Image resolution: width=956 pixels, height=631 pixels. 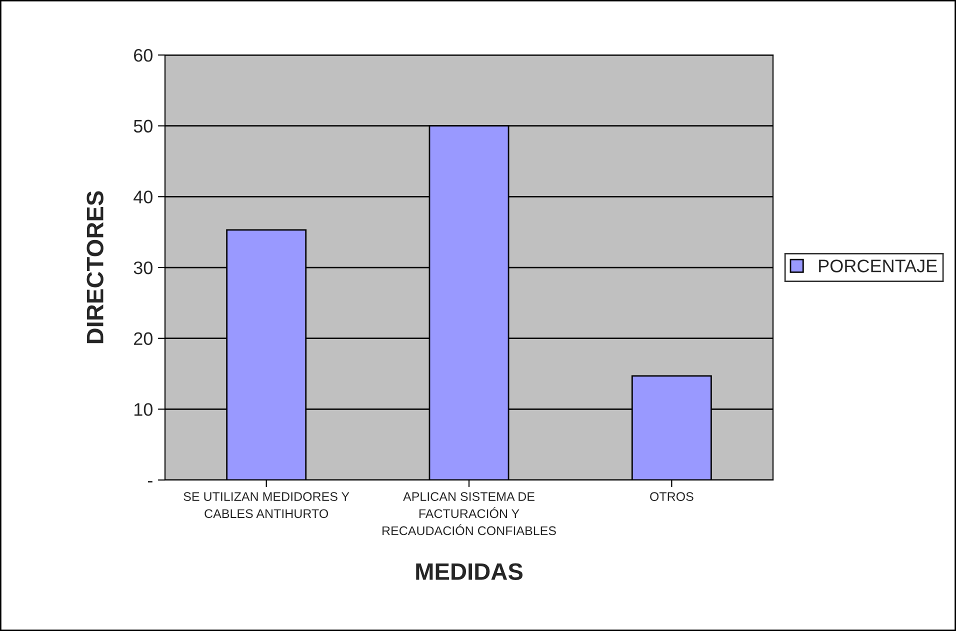 What do you see at coordinates (267, 505) in the screenshot?
I see `x-tick-label: SE UTILIZAN MEDIDORES Y CABLES ANTIHURTO` at bounding box center [267, 505].